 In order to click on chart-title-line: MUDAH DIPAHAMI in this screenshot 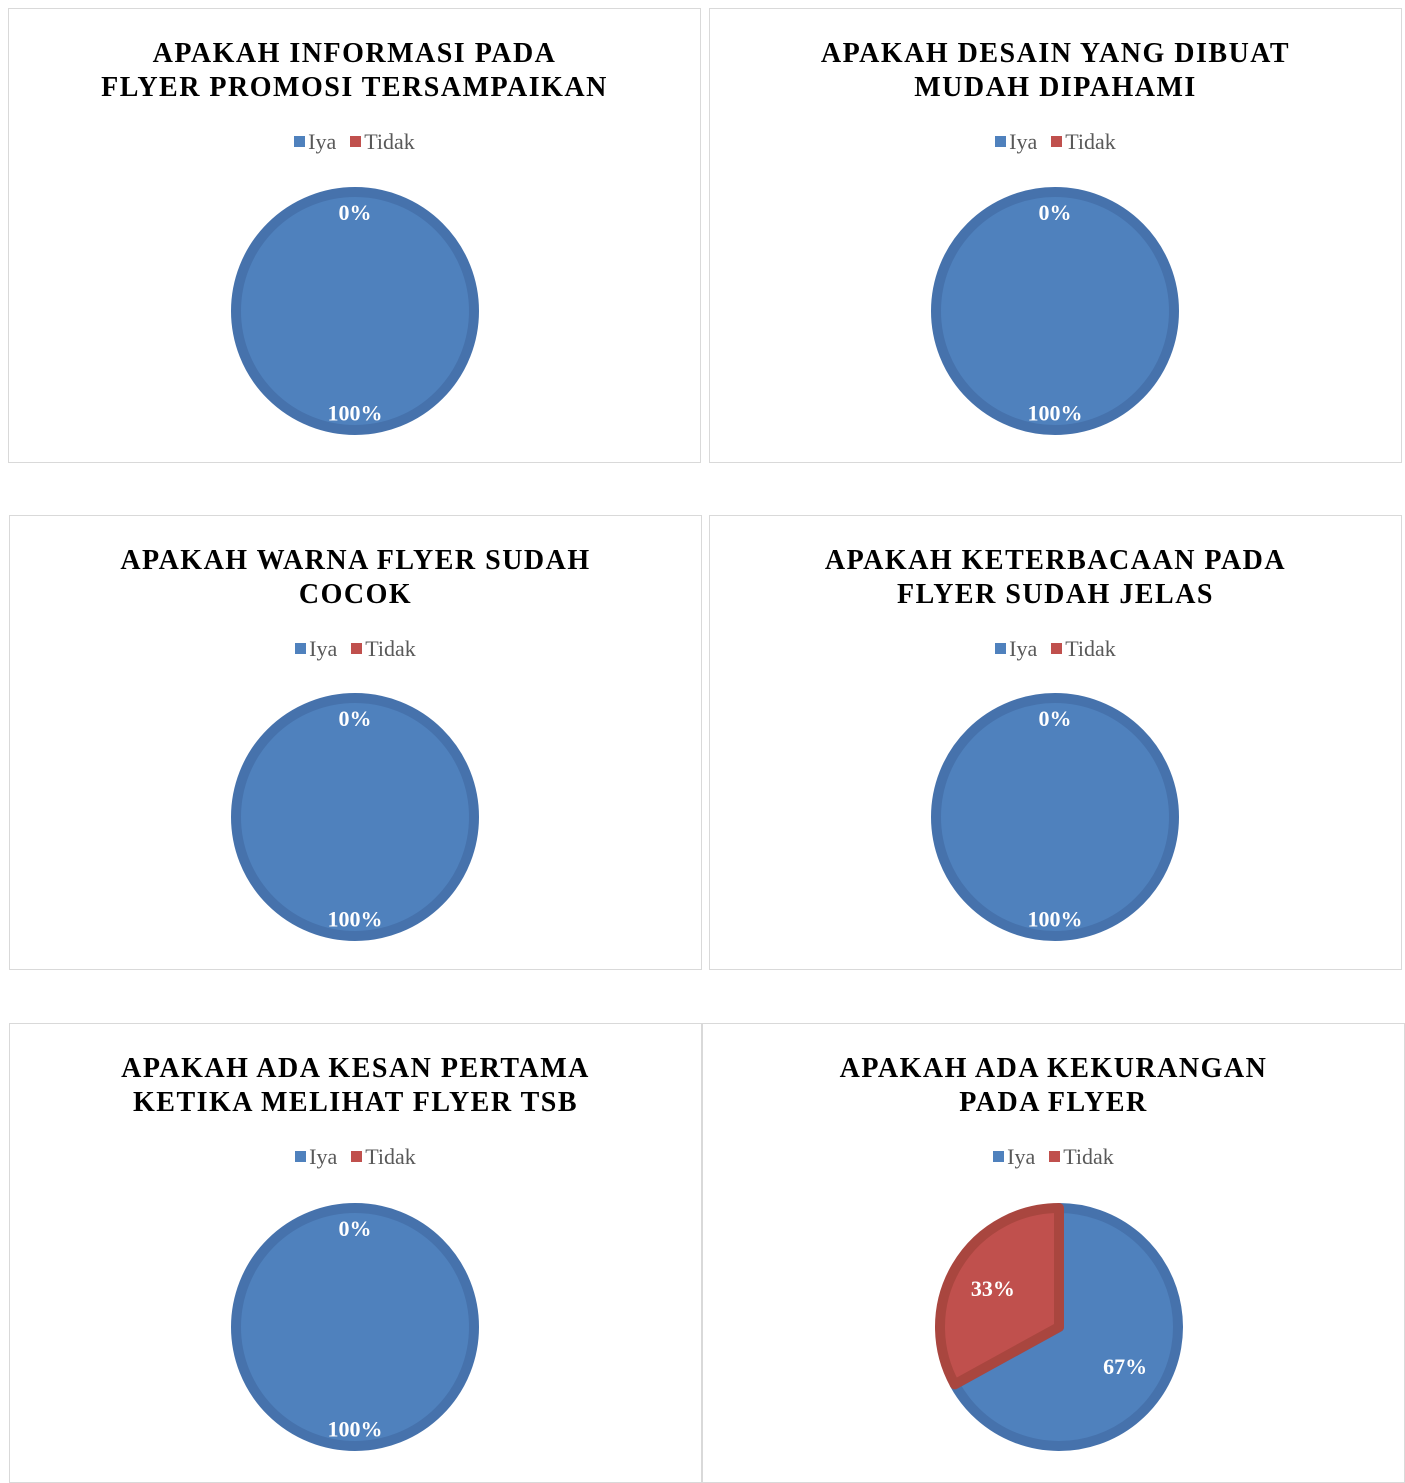, I will do `click(1055, 87)`.